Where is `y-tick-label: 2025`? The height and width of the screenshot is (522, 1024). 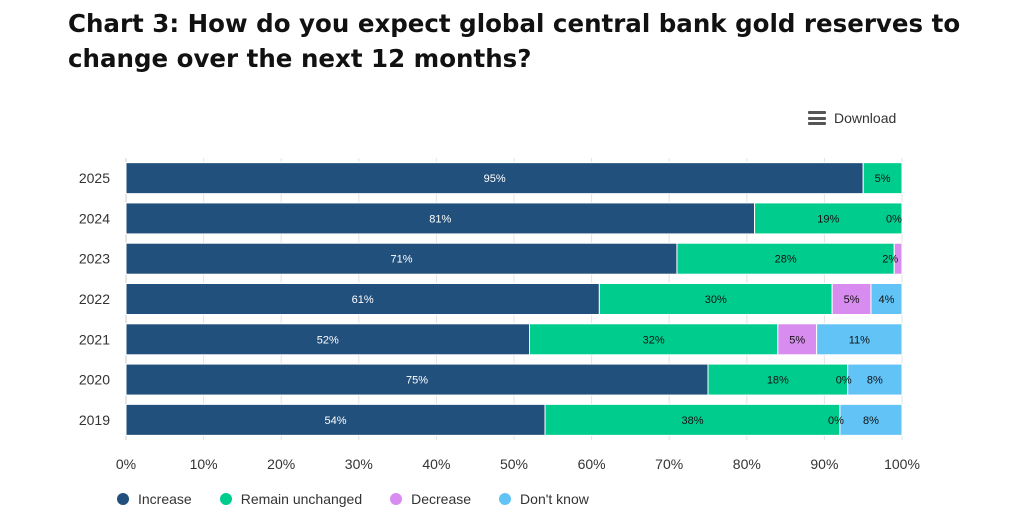 y-tick-label: 2025 is located at coordinates (94, 178).